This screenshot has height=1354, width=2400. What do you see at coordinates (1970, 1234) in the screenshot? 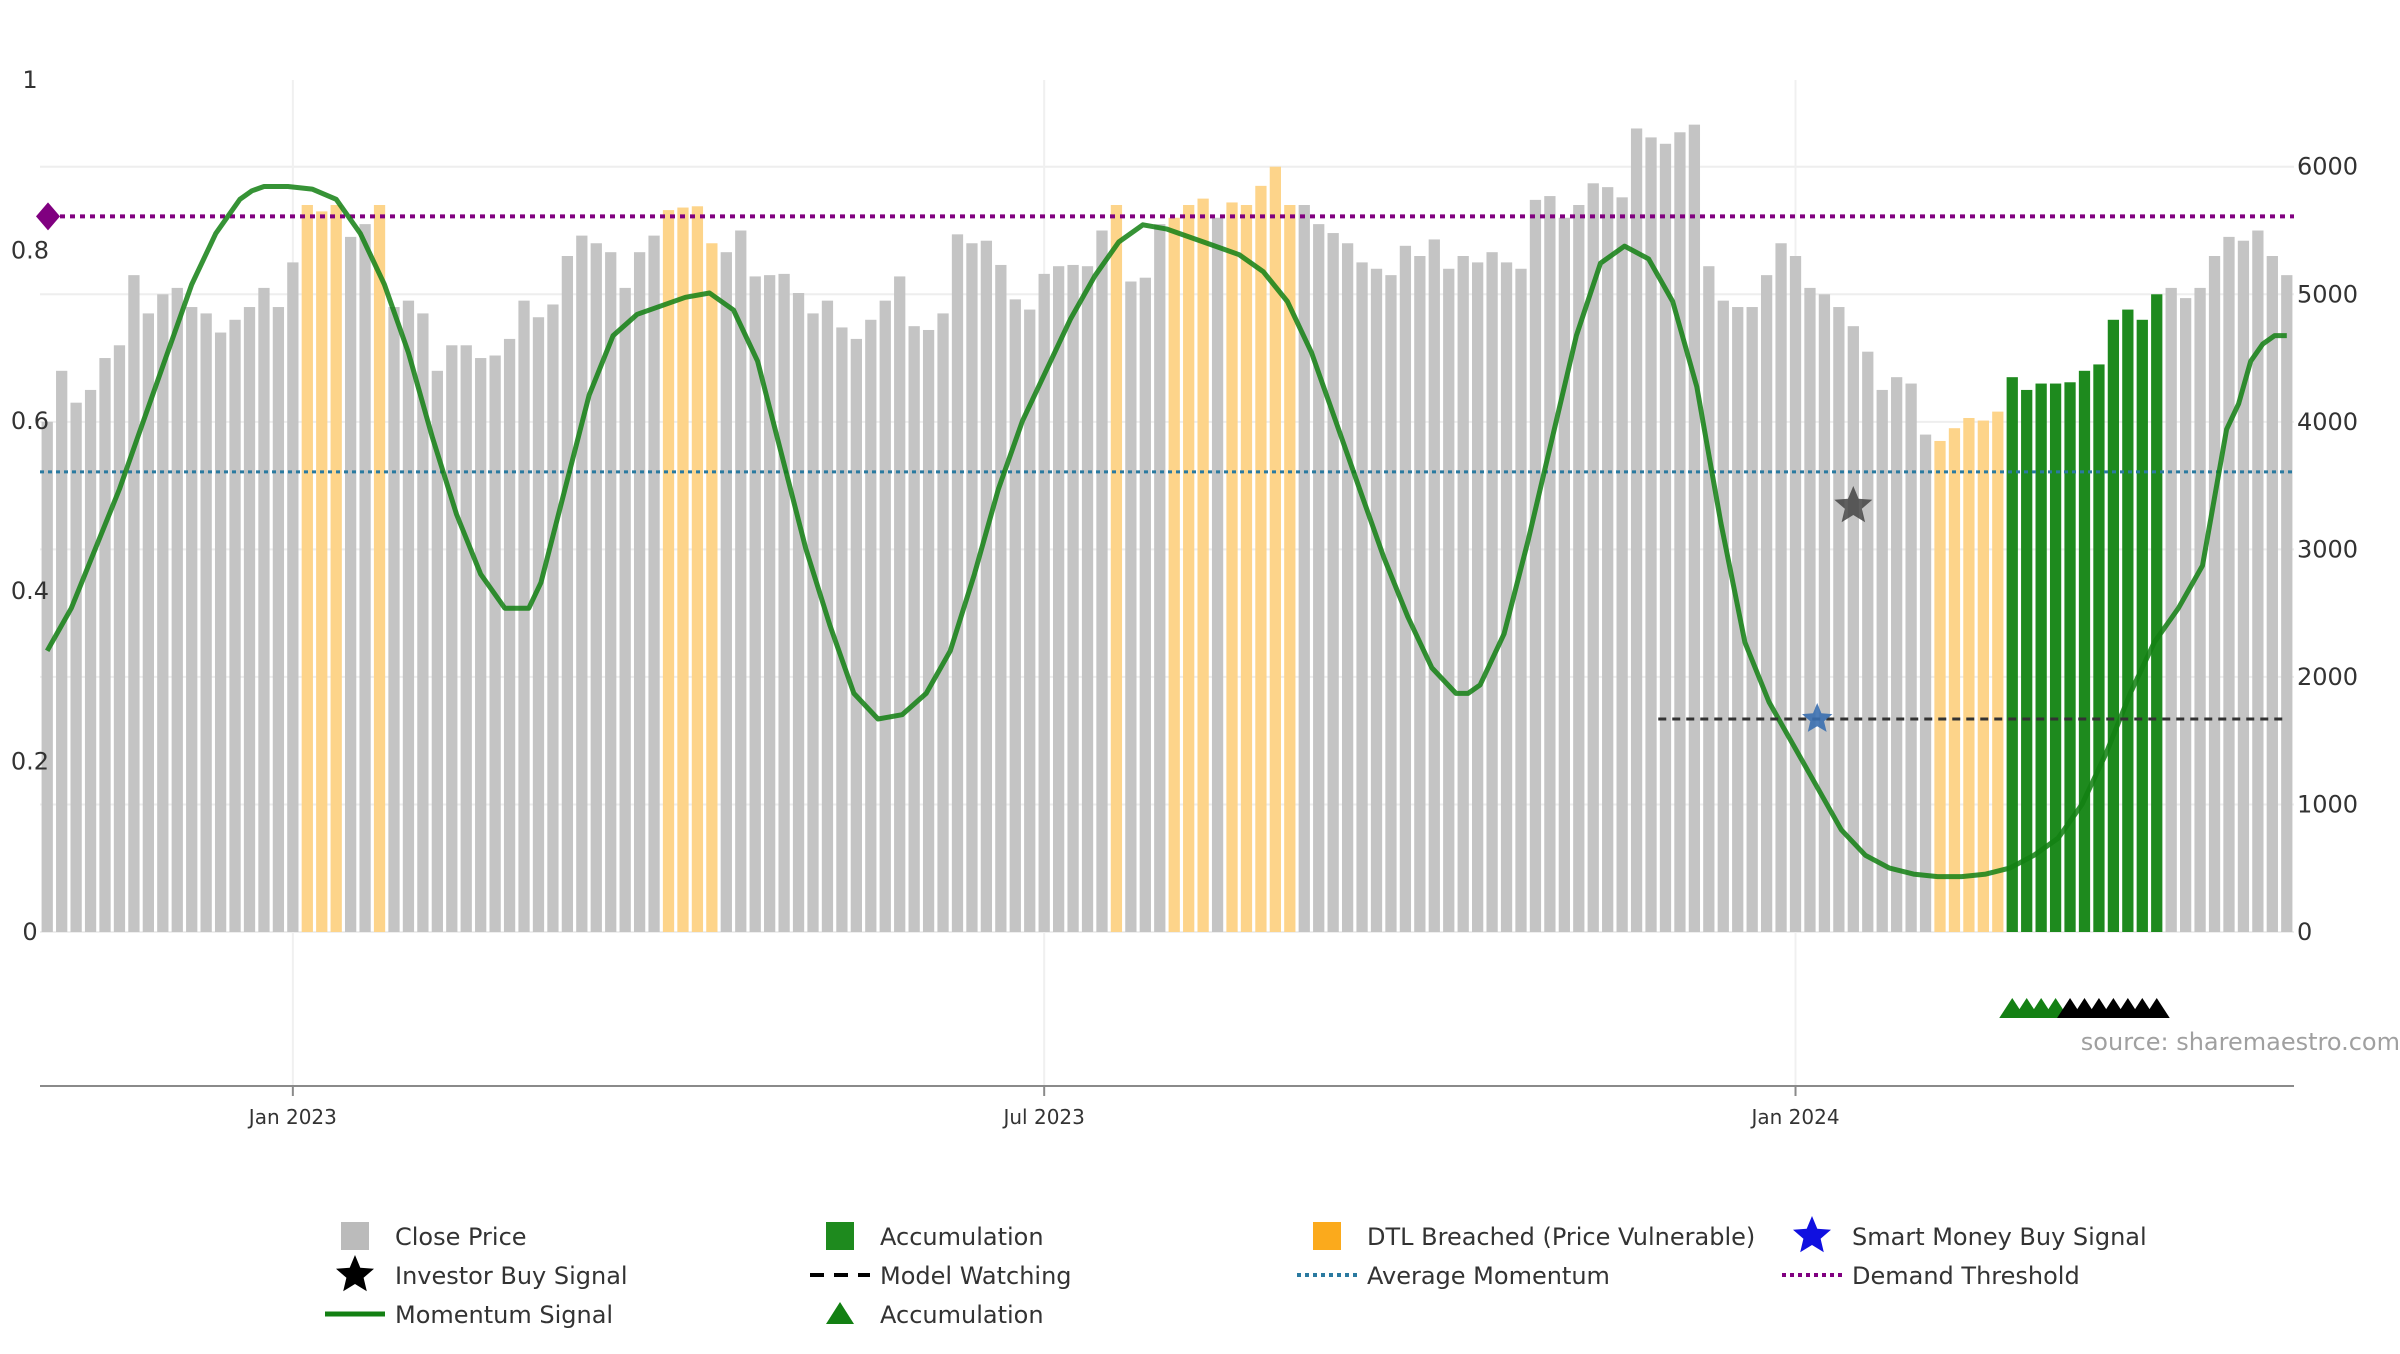
I see `legend-item-smart-money: Smart Money Buy Signal` at bounding box center [1970, 1234].